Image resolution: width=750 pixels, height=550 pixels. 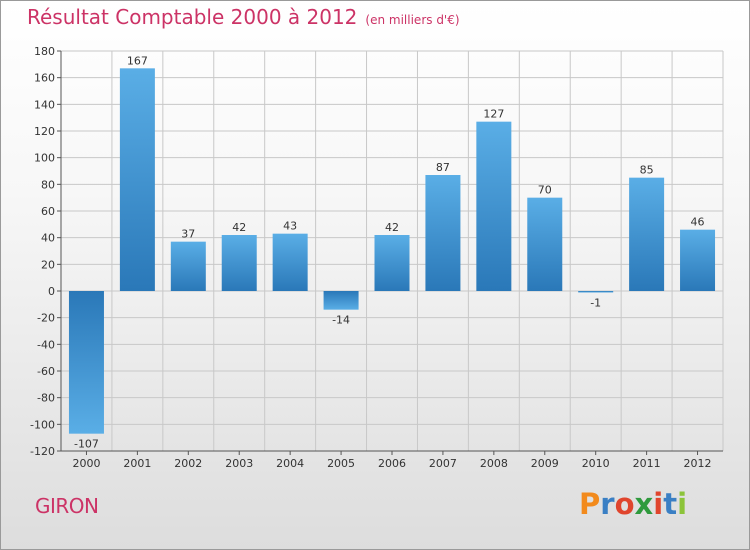 I want to click on bar-2009, so click(x=545, y=244).